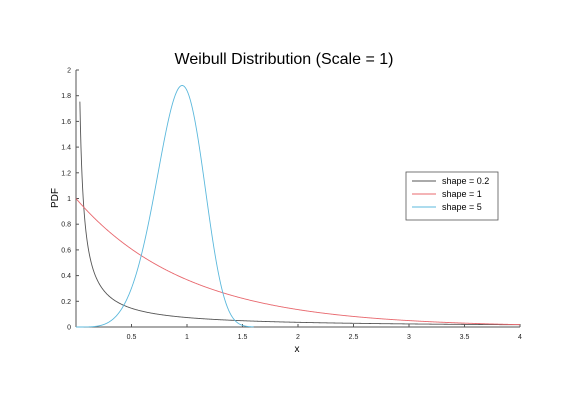 Image resolution: width=567 pixels, height=401 pixels. What do you see at coordinates (462, 194) in the screenshot?
I see `legend-label: shape = 1` at bounding box center [462, 194].